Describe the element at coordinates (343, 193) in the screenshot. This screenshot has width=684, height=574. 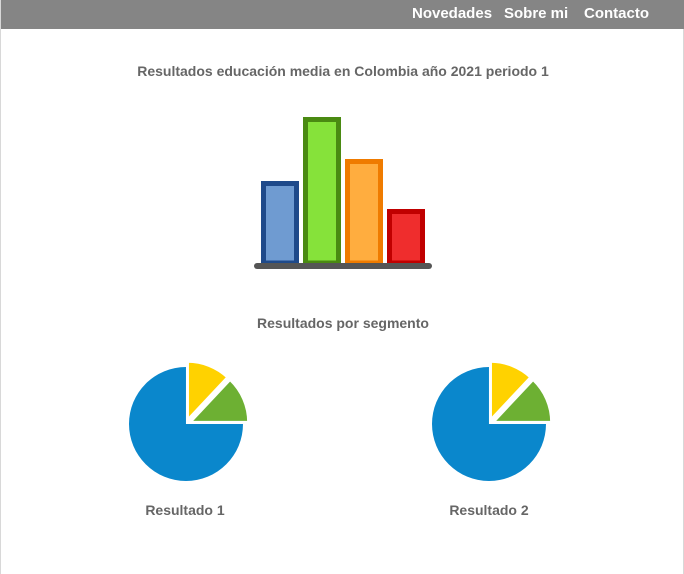
I see `bar-chart` at that location.